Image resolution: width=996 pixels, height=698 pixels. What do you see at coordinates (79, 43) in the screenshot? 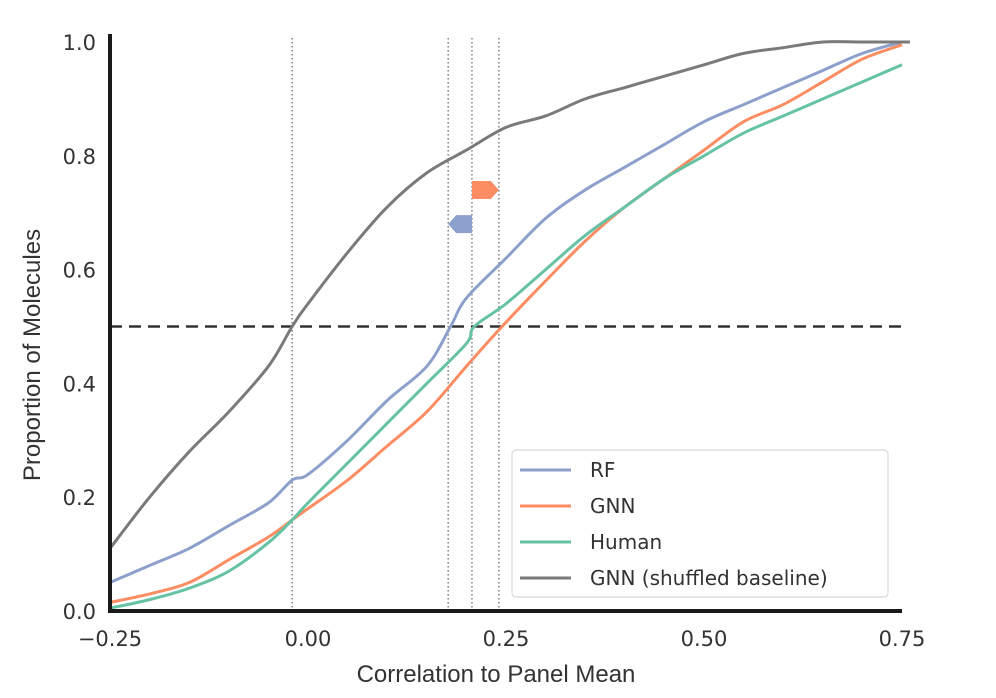
I see `y-tick-label: 1.0` at bounding box center [79, 43].